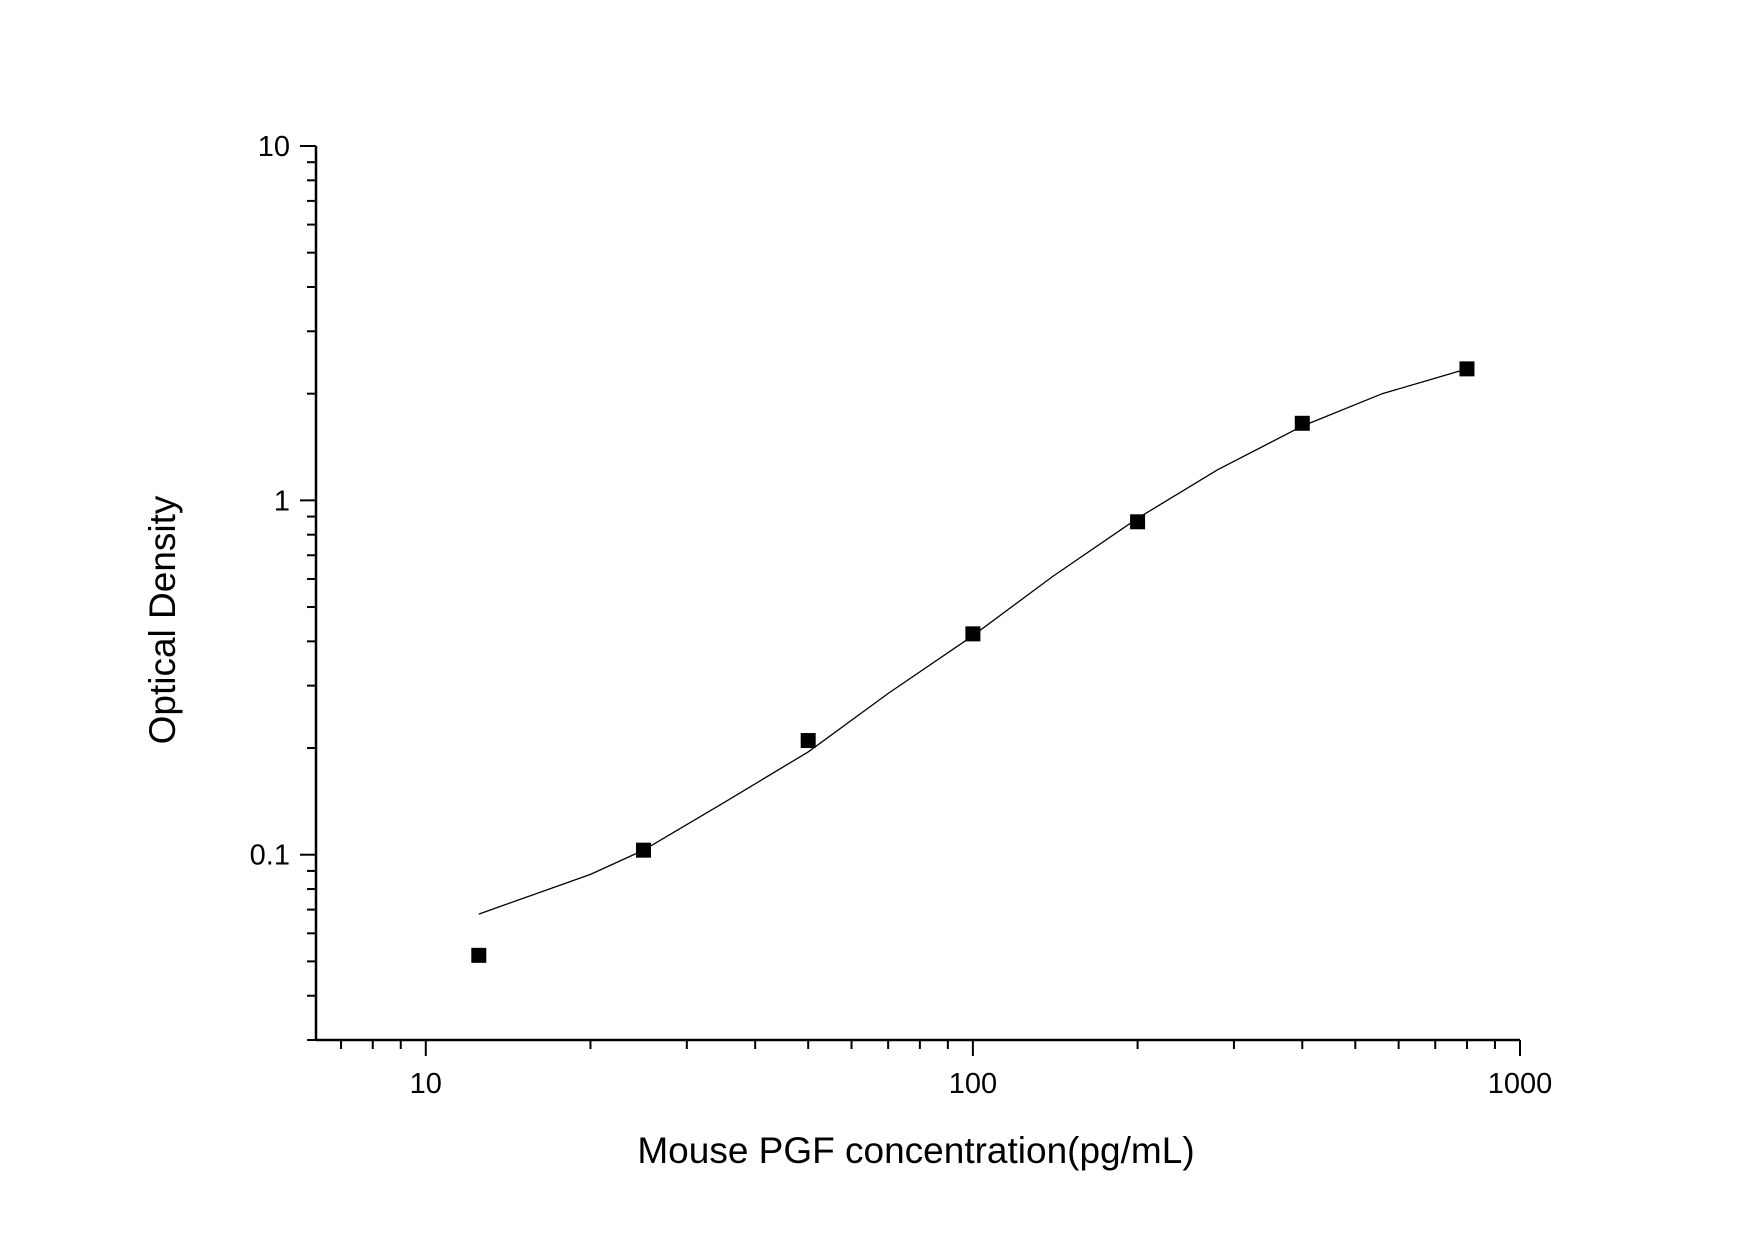 Image resolution: width=1755 pixels, height=1240 pixels. I want to click on y-tick-label: 0.1, so click(270, 856).